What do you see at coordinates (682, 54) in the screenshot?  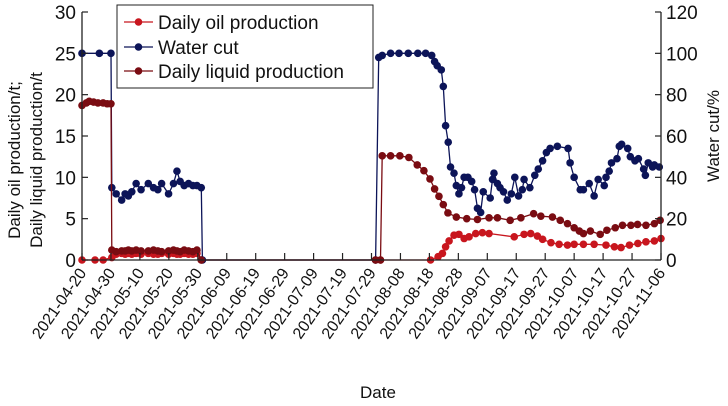 I see `right-y-tick-label: 100` at bounding box center [682, 54].